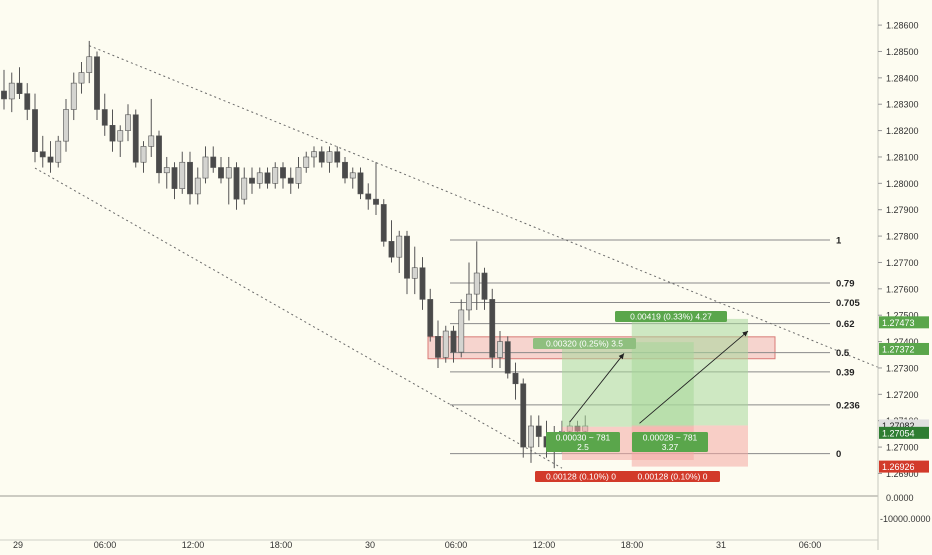 The width and height of the screenshot is (932, 555). Describe the element at coordinates (902, 448) in the screenshot. I see `price-tick-label: 1.27000` at that location.